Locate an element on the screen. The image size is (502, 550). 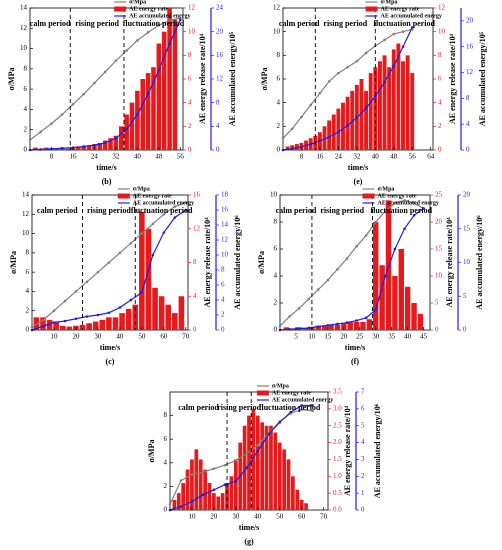
x-tick-label: 16 is located at coordinates (320, 157).